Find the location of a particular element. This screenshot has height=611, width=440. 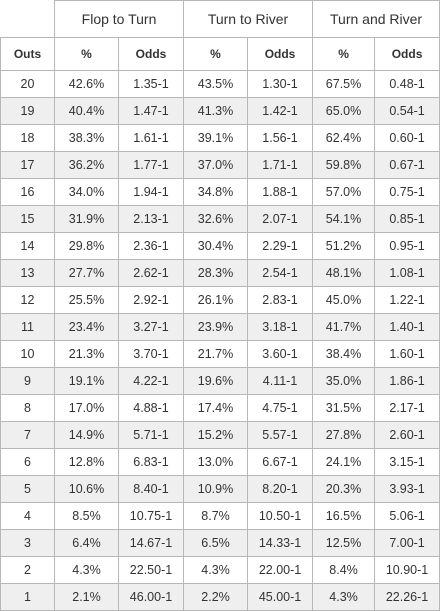

flop-to-turn-pct-cell: 25.5% is located at coordinates (86, 300).